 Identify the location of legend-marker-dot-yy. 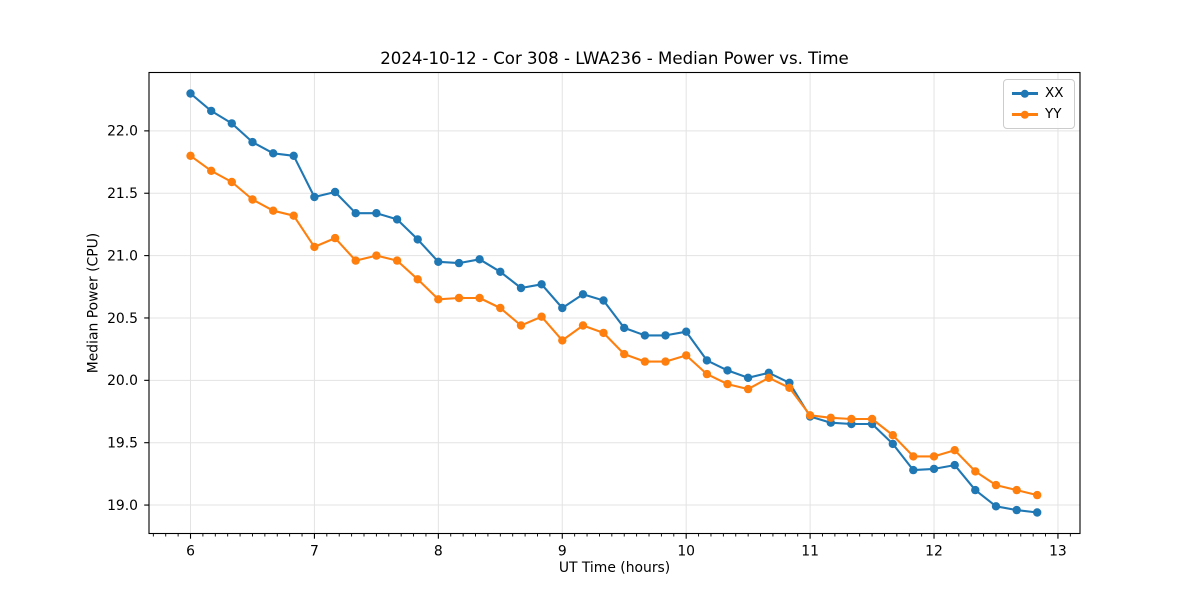
(1025, 114).